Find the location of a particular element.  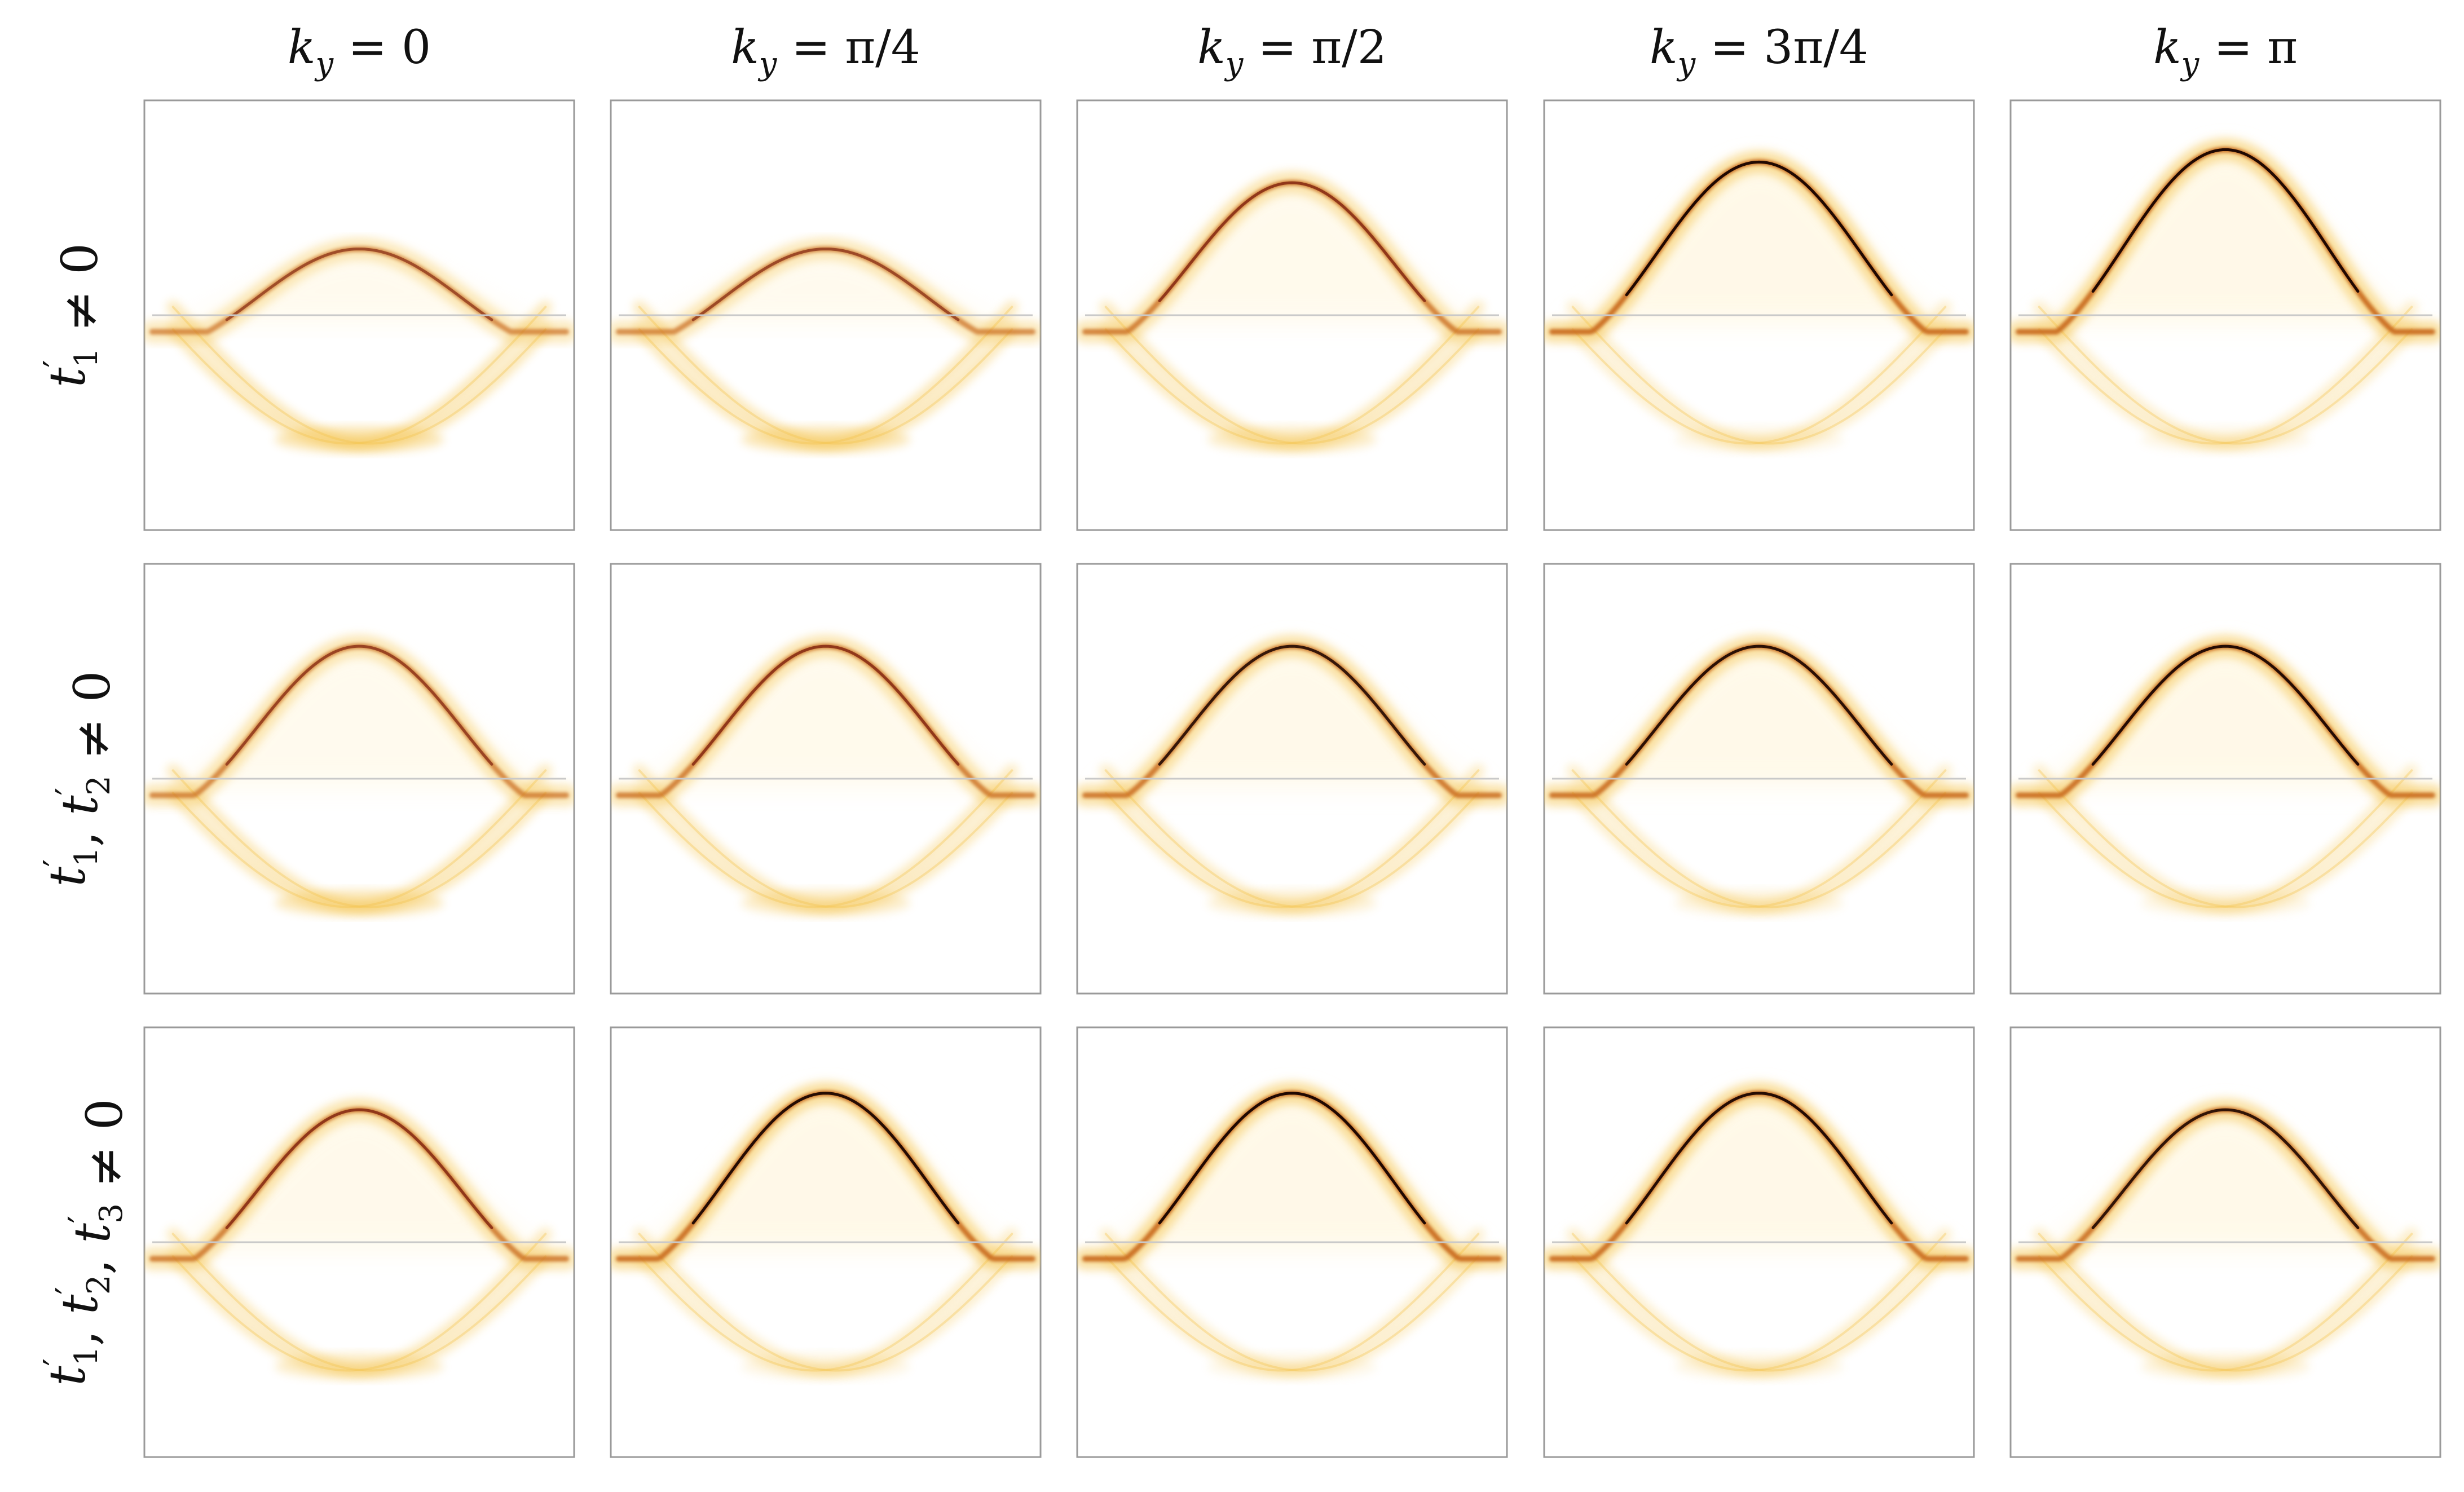

row-header: t′1, t′2 ≠ 0 is located at coordinates (79, 779).